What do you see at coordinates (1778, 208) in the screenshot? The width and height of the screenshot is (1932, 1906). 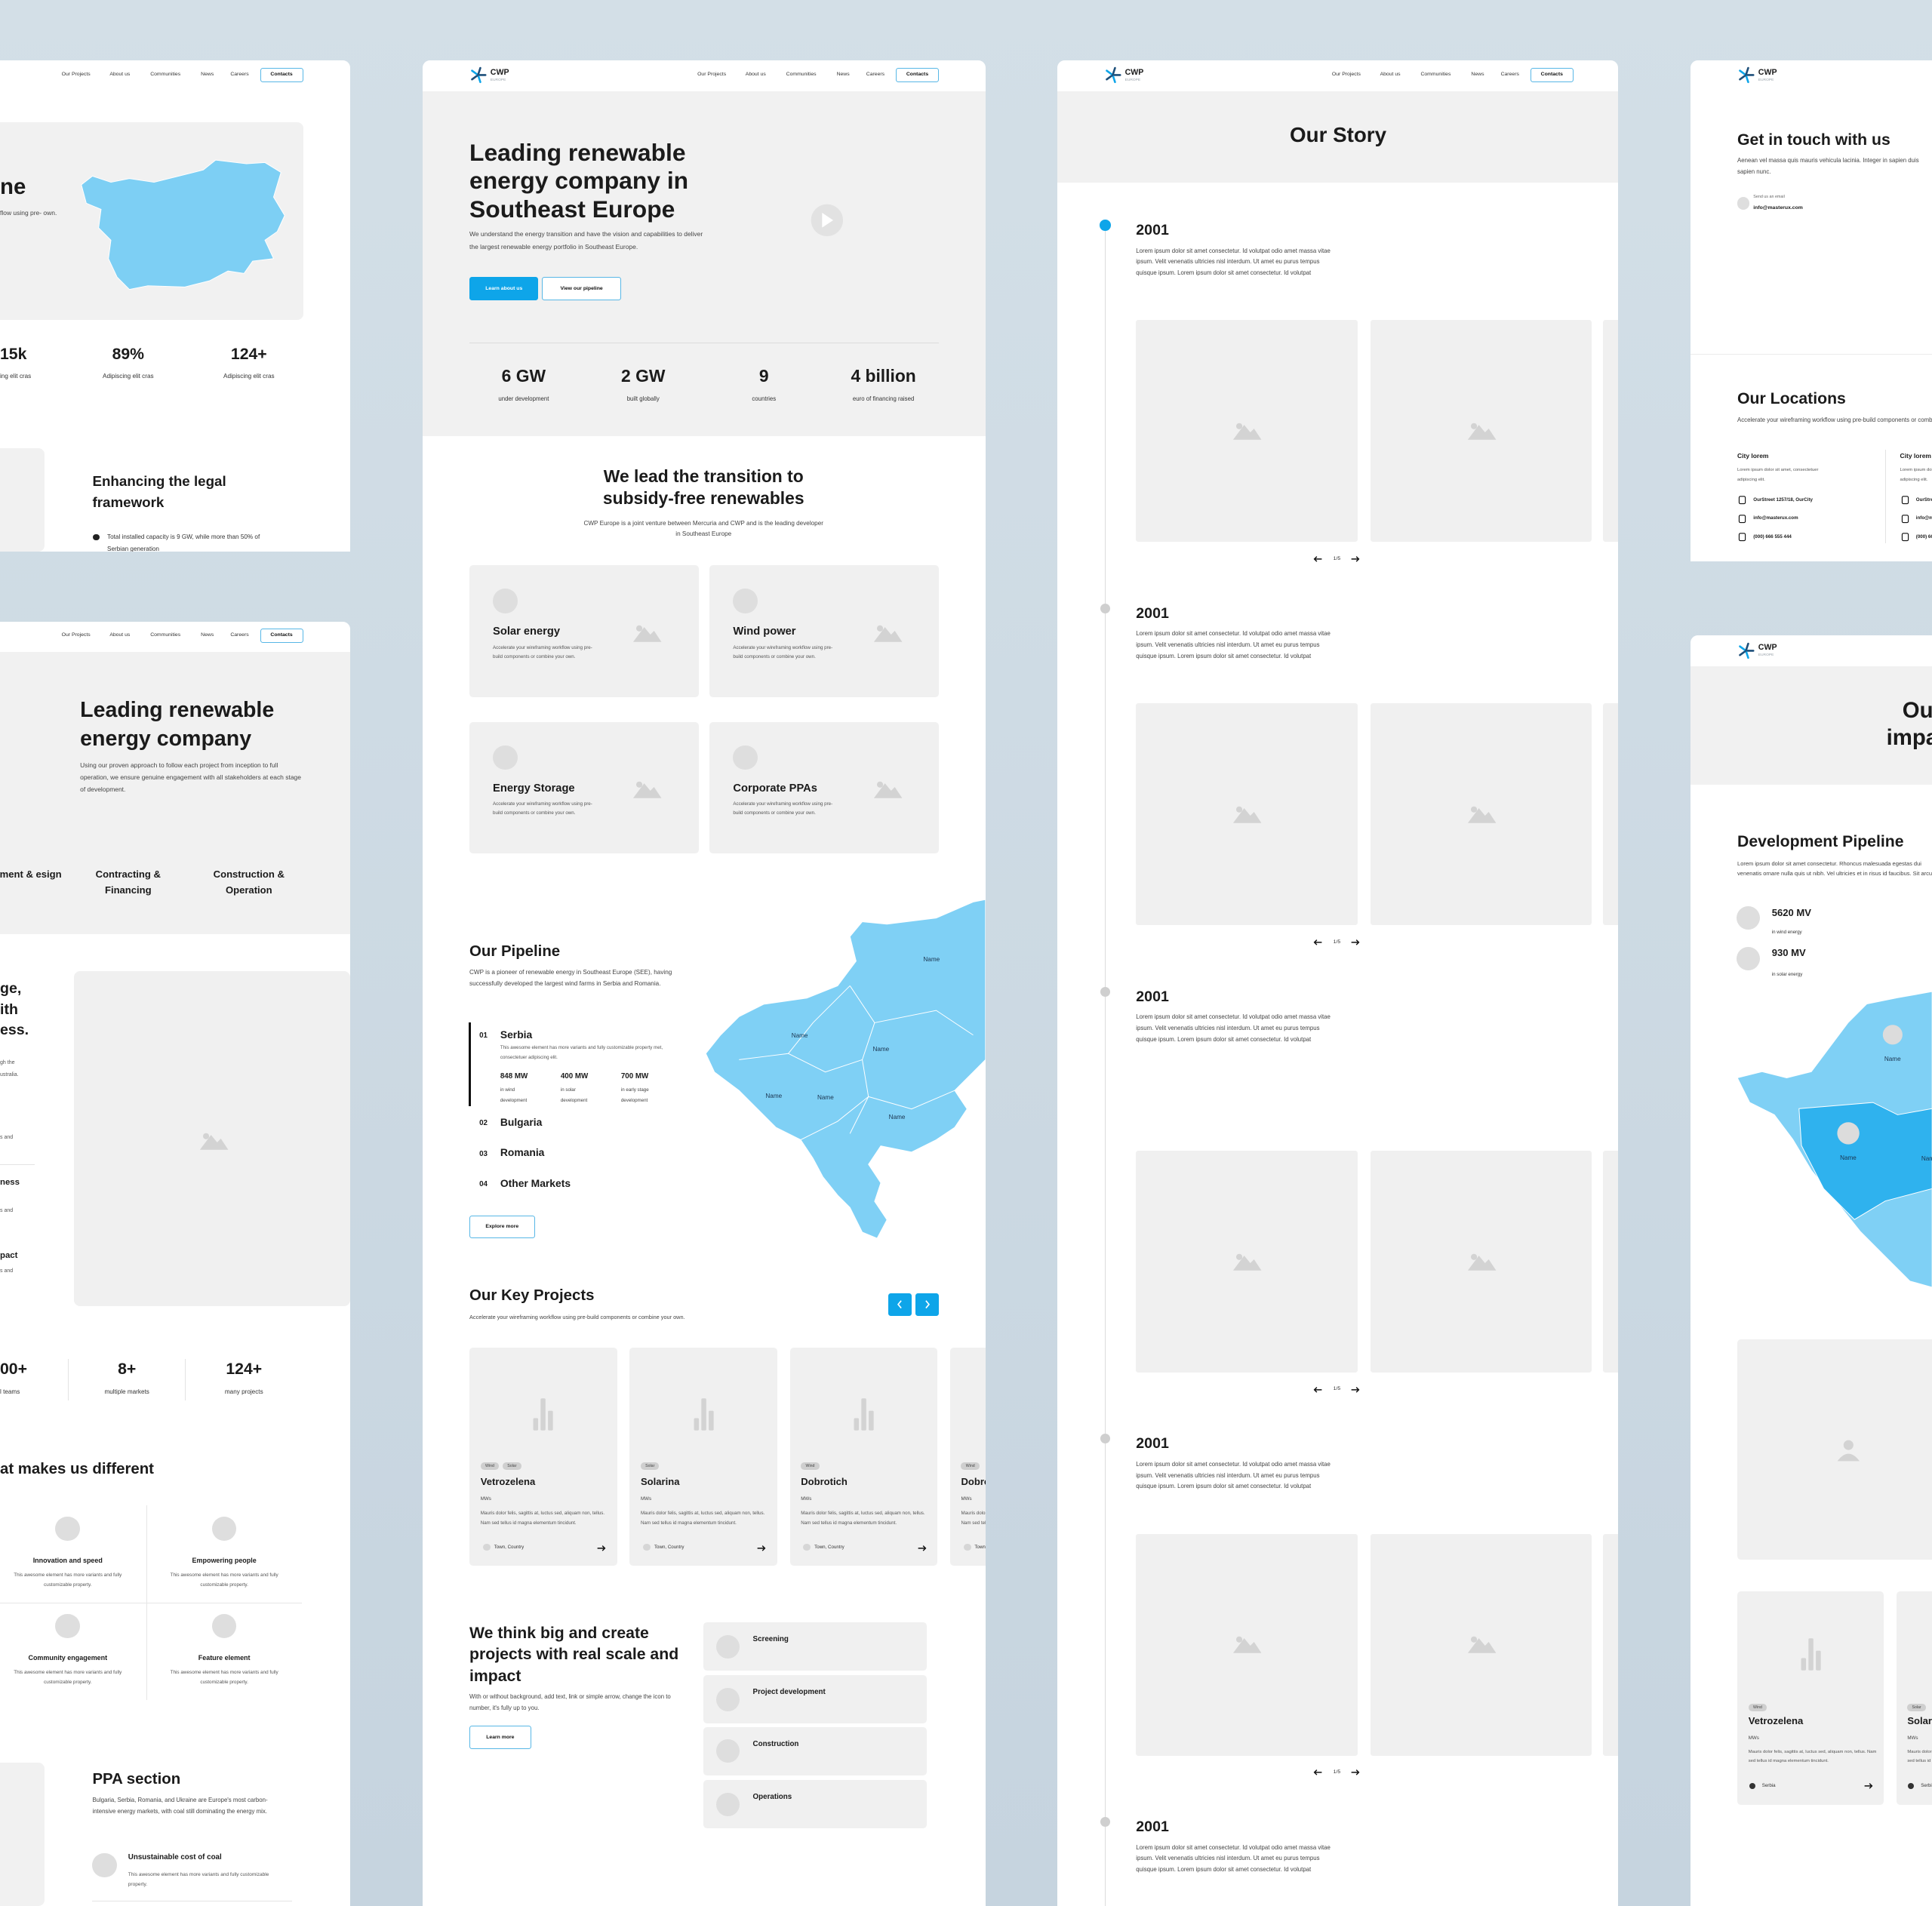 I see `email: info@masterux.com` at bounding box center [1778, 208].